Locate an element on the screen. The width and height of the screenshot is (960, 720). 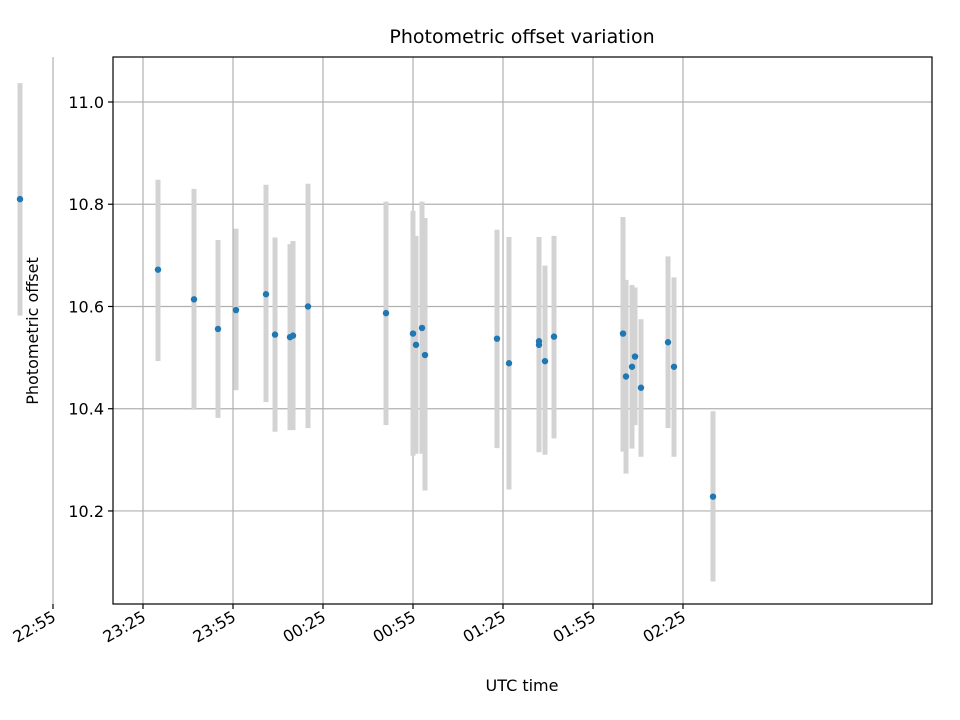
y-axis: 10.2 10.4 10.6 10.8 11.0 is located at coordinates (90, 307).